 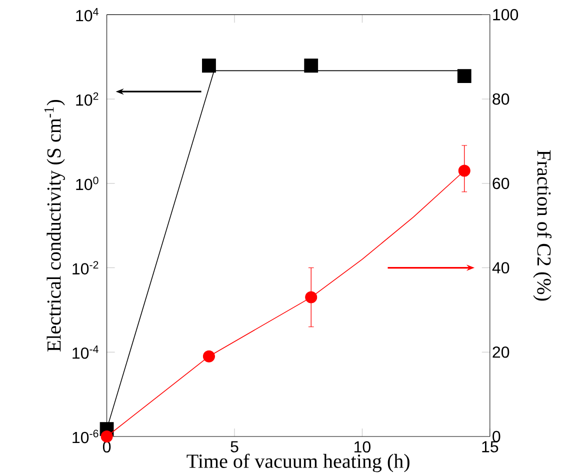 I want to click on x-axis-title: Time of vacuum heating (h), so click(x=298, y=463).